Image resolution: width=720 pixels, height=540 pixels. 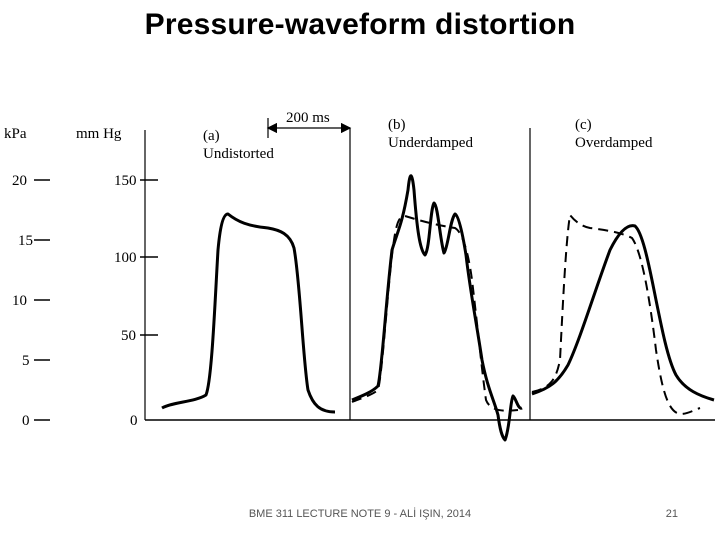 What do you see at coordinates (583, 125) in the screenshot?
I see `panel-c-tag: (c)` at bounding box center [583, 125].